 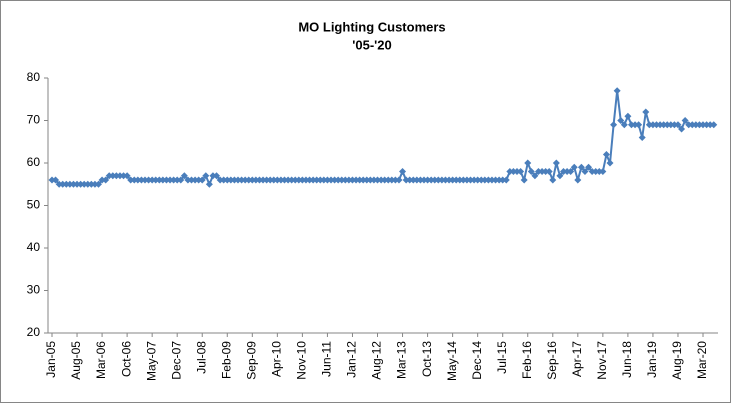 What do you see at coordinates (577, 359) in the screenshot?
I see `x-tick-label: Apr-17` at bounding box center [577, 359].